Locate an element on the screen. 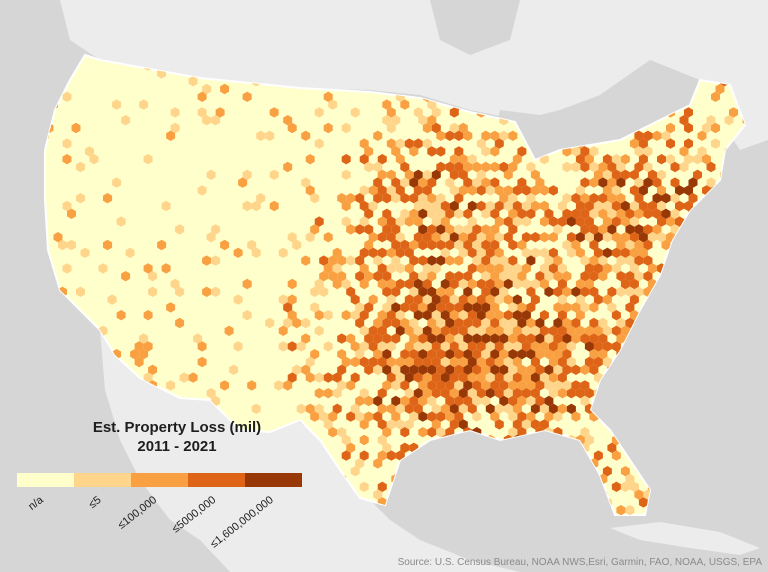 This screenshot has height=572, width=768. legend-swatch-le100000 is located at coordinates (159, 480).